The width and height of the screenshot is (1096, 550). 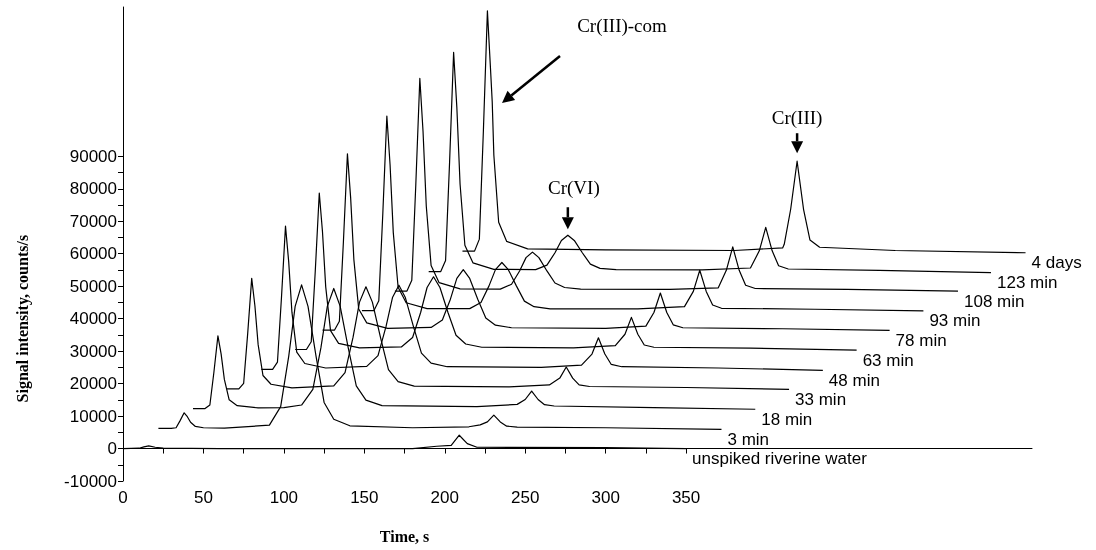 What do you see at coordinates (22, 318) in the screenshot?
I see `y-axis-title: Signal intensity, counts/s` at bounding box center [22, 318].